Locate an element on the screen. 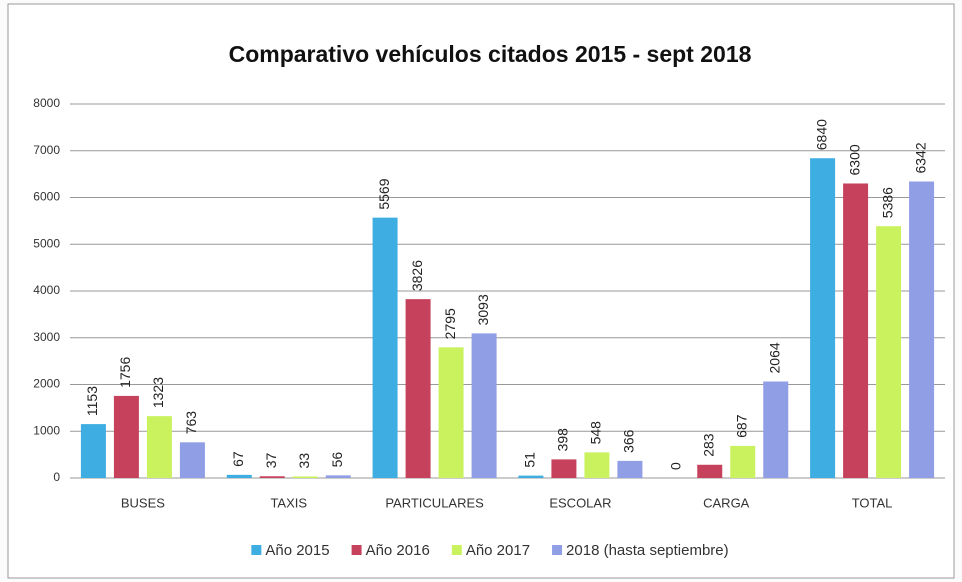  value-label: 1153 is located at coordinates (92, 401).